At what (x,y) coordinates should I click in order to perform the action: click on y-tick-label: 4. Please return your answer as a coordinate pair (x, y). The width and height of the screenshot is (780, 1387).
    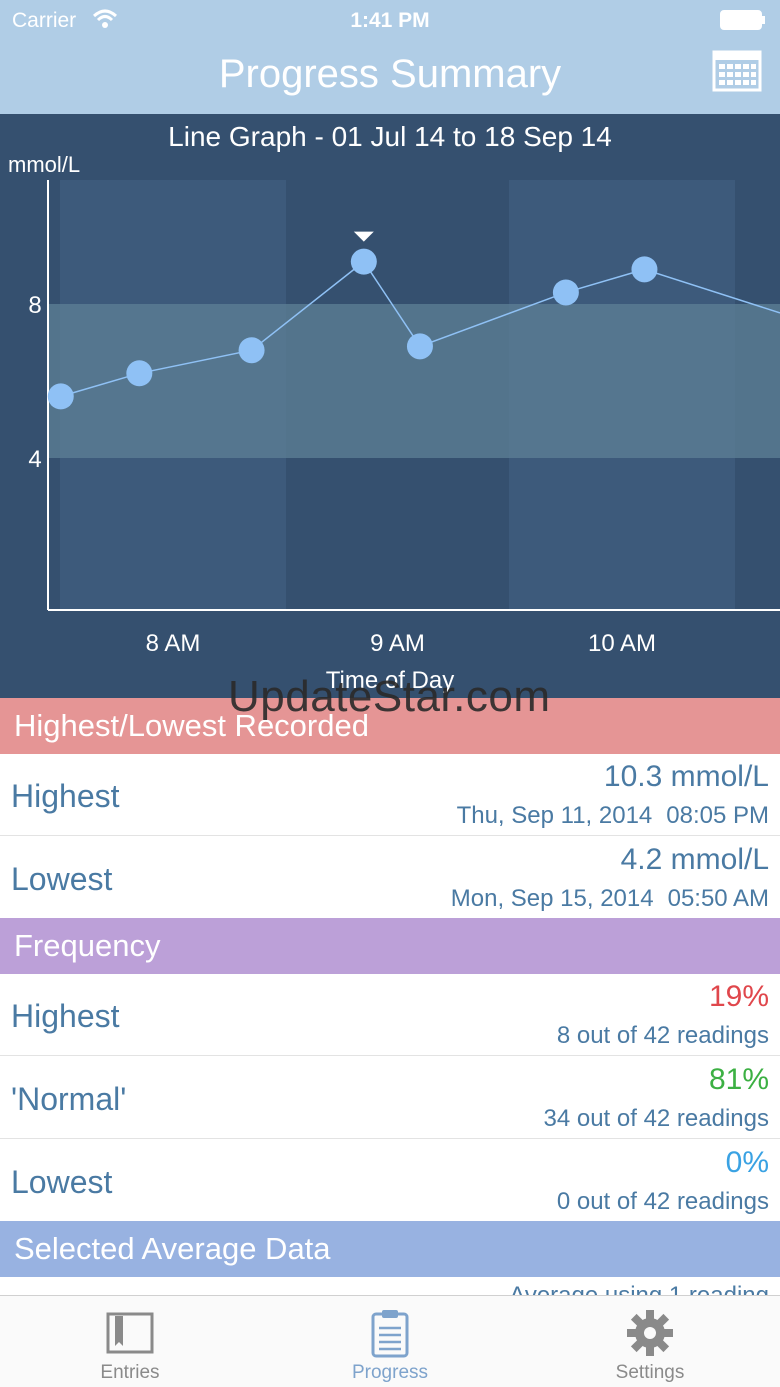
    Looking at the image, I should click on (34, 459).